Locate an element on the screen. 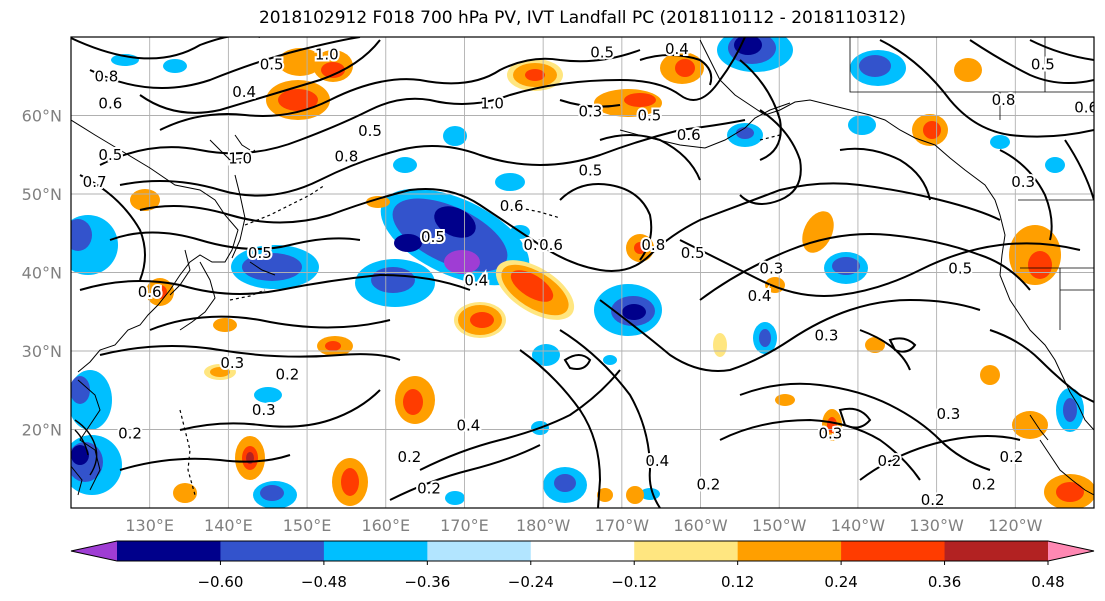 Image resolution: width=1105 pixels, height=601 pixels. colorbar-tick-label: 0.24 is located at coordinates (840, 582).